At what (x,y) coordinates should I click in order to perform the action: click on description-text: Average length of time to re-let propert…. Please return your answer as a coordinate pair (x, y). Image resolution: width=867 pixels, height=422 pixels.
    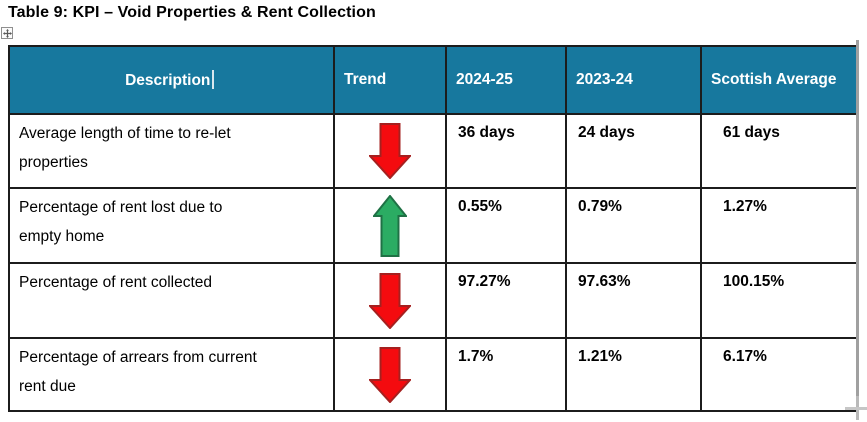
    Looking at the image, I should click on (125, 148).